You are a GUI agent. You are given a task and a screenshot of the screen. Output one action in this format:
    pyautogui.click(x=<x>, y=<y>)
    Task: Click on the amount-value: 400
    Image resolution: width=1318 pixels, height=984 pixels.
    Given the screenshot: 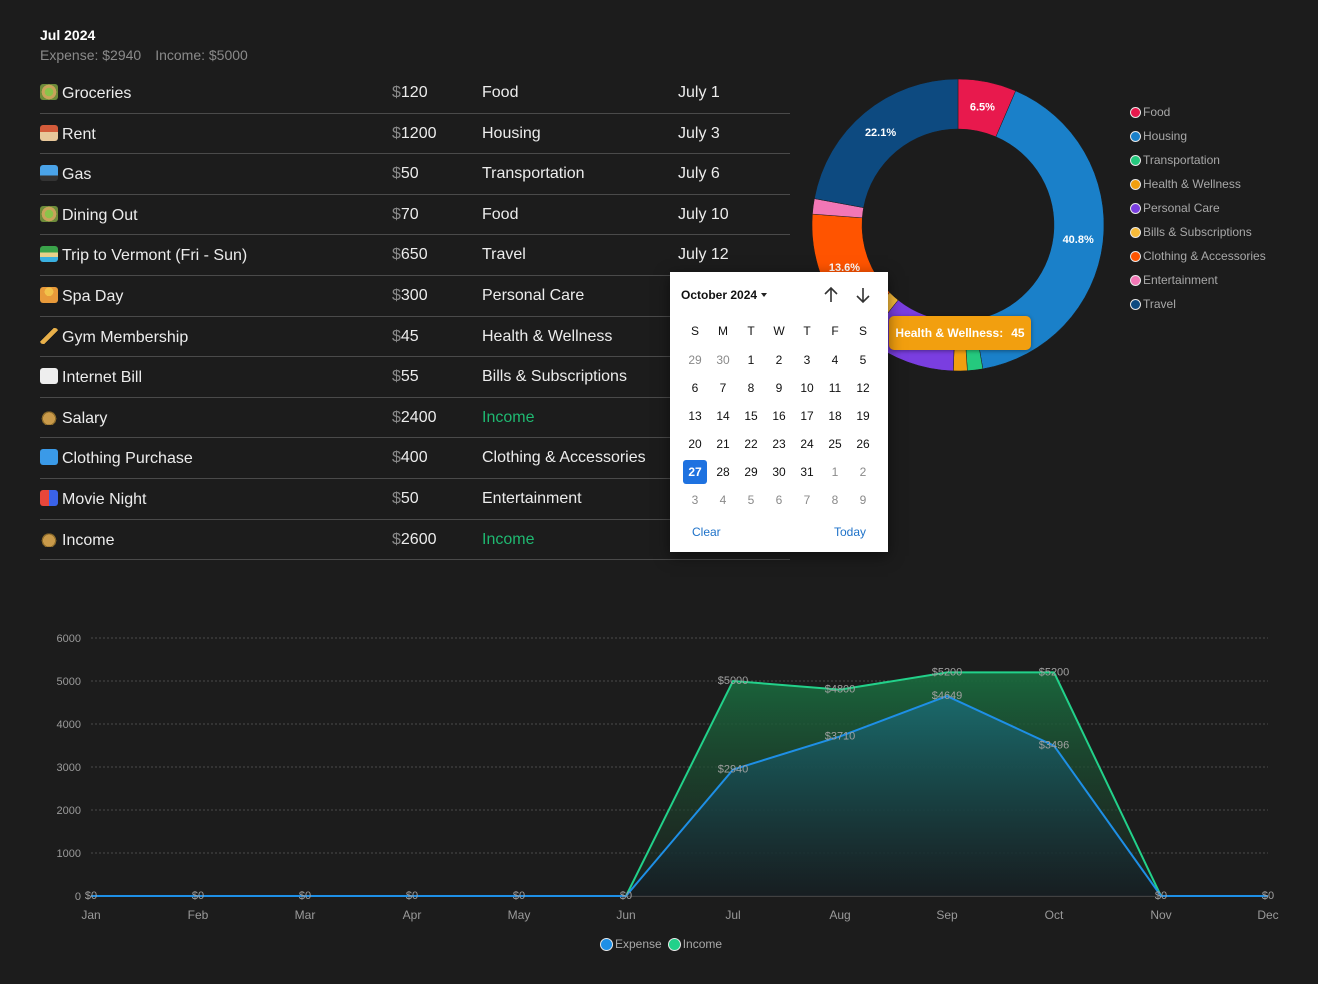 What is the action you would take?
    pyautogui.click(x=414, y=458)
    